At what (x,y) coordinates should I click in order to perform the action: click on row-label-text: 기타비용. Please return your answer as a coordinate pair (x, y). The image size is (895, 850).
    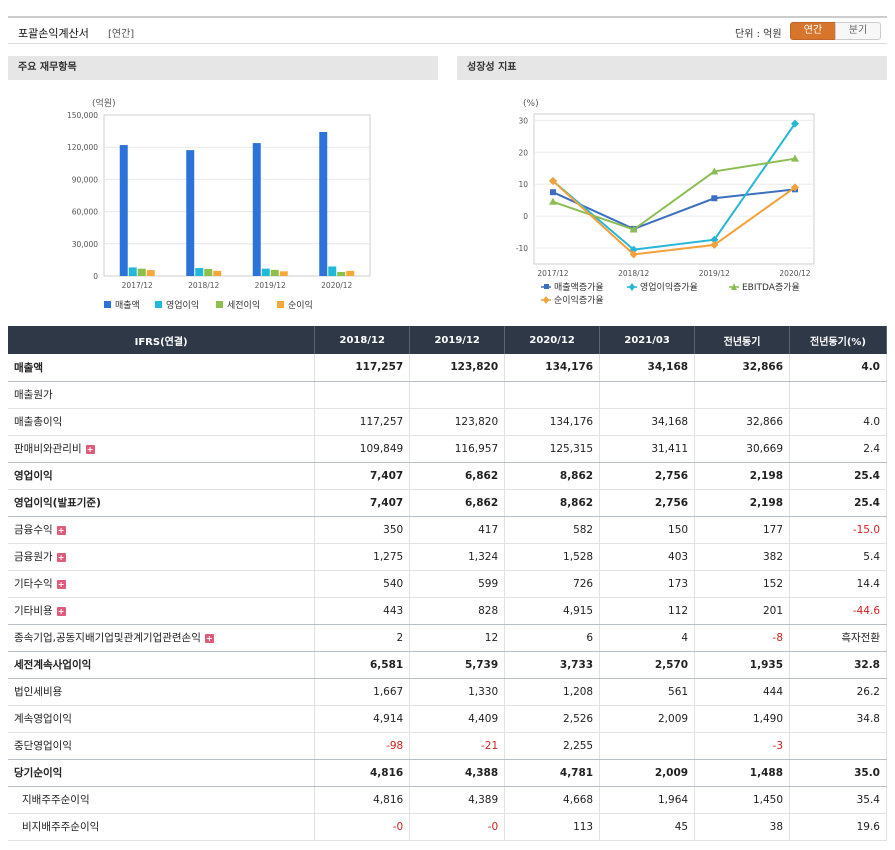
    Looking at the image, I should click on (33, 611).